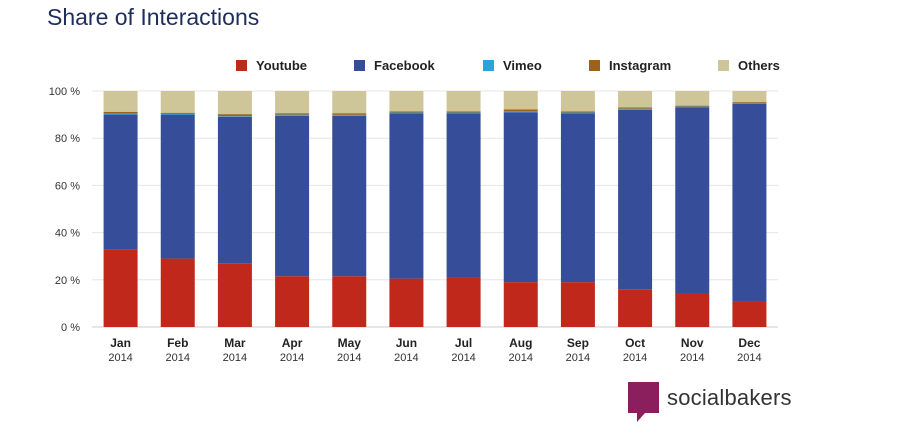 The image size is (899, 434). I want to click on bar-youtube-apr, so click(292, 301).